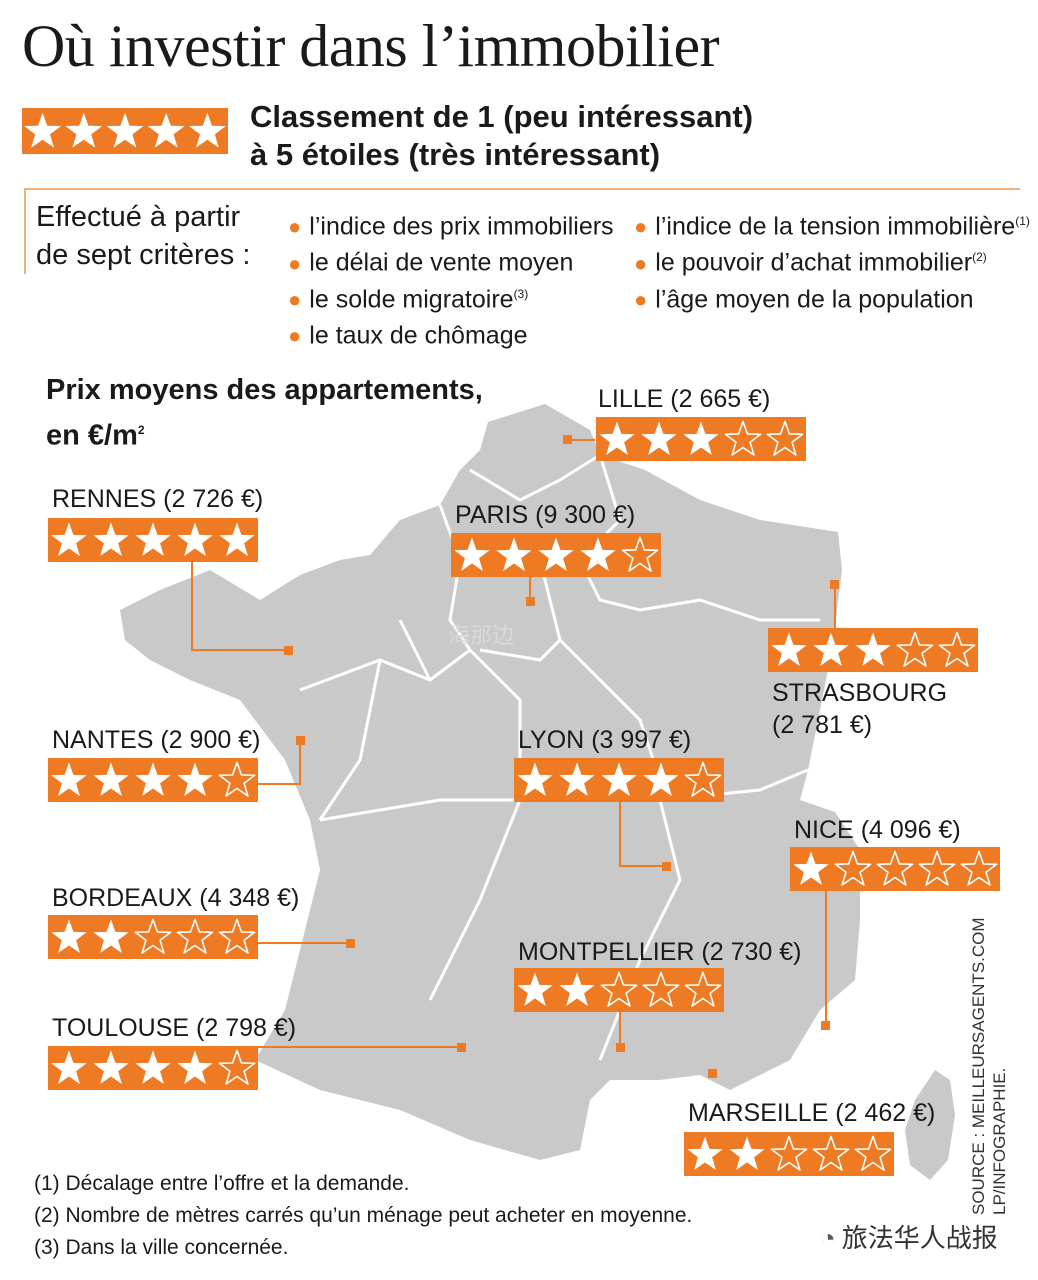 Image resolution: width=1038 pixels, height=1280 pixels. Describe the element at coordinates (620, 1047) in the screenshot. I see `marker-montpellier` at that location.